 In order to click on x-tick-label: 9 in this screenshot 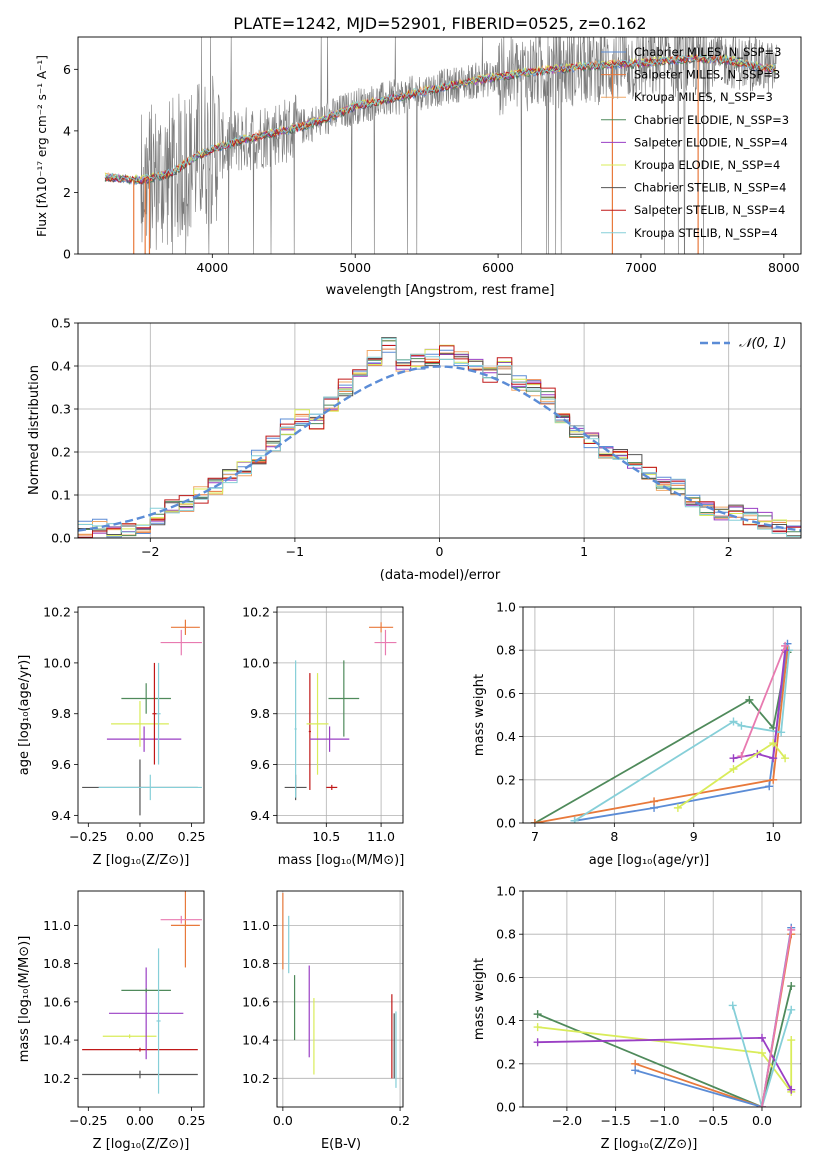, I will do `click(694, 836)`.